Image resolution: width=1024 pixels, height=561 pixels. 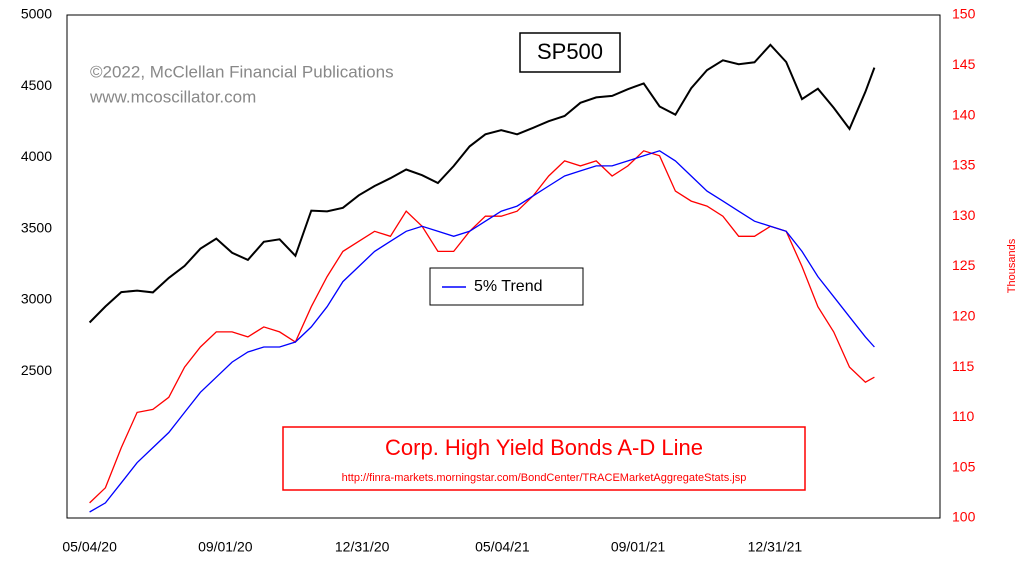 I want to click on x-tick-label: 05/04/20, so click(x=89, y=547).